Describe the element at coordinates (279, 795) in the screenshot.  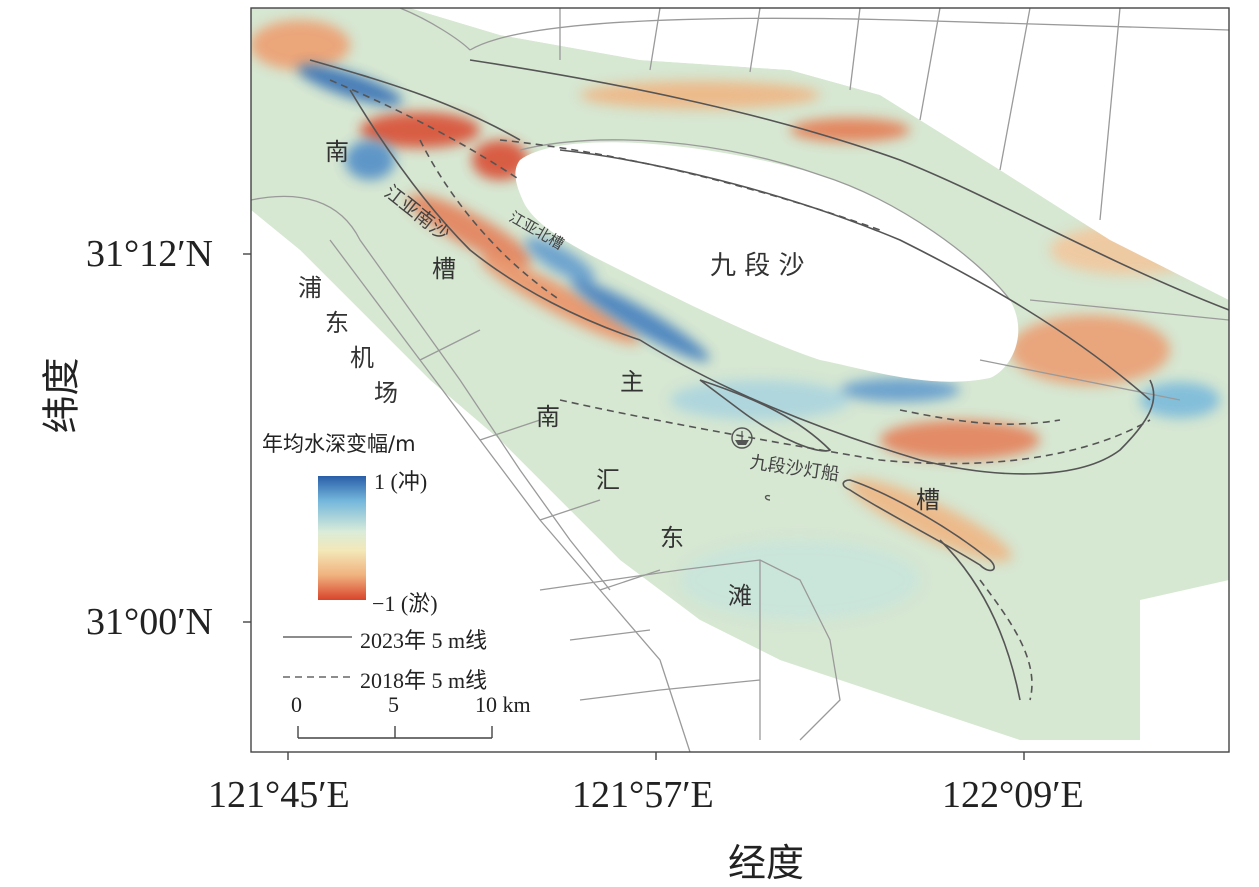
I see `x-tick-121-45: 121°45′E` at that location.